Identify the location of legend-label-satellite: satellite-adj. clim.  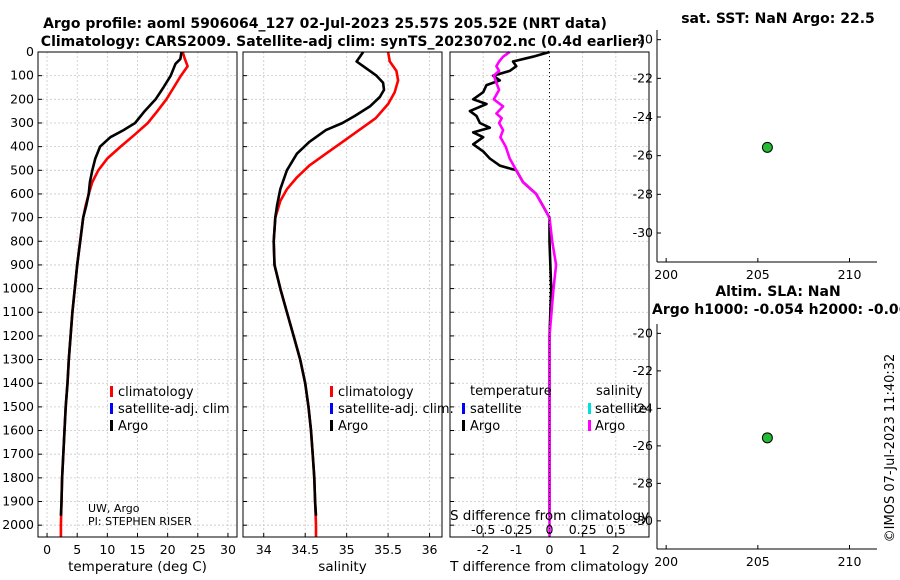
(174, 409).